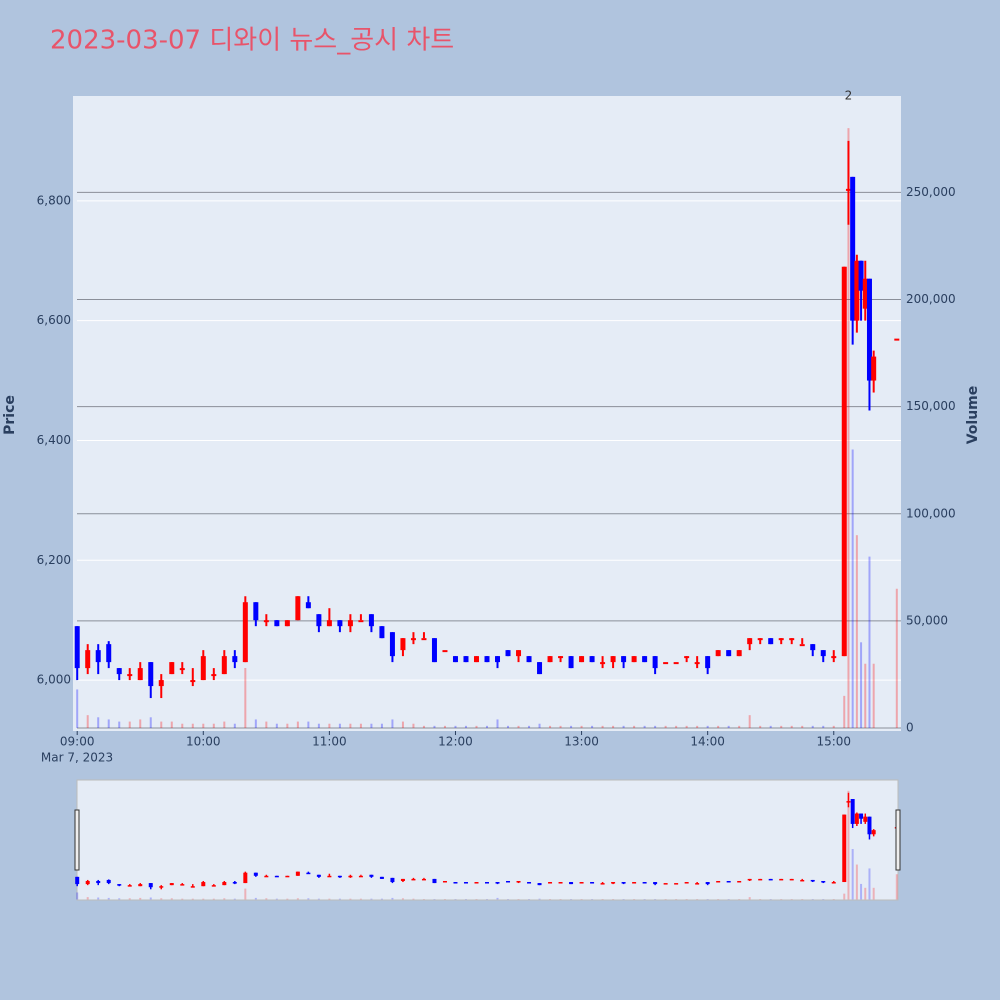 The width and height of the screenshot is (1000, 1000). Describe the element at coordinates (973, 415) in the screenshot. I see `y2-axis-label: Volume` at that location.